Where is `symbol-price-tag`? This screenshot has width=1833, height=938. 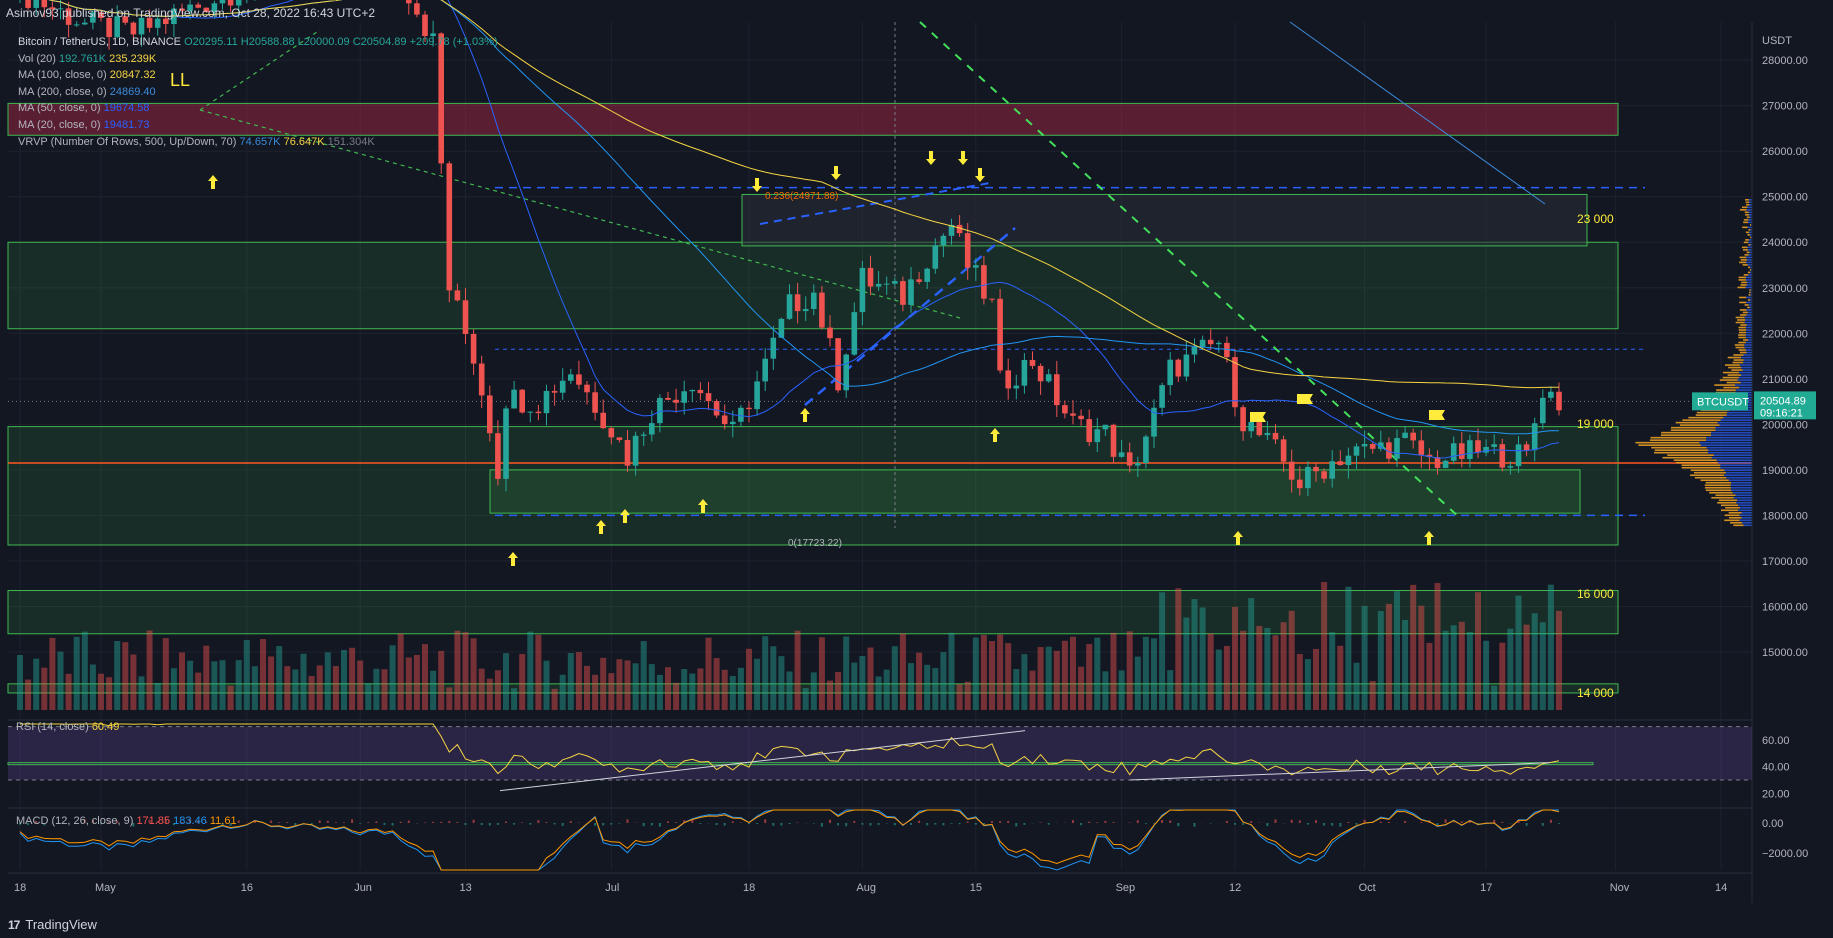 symbol-price-tag is located at coordinates (1720, 401).